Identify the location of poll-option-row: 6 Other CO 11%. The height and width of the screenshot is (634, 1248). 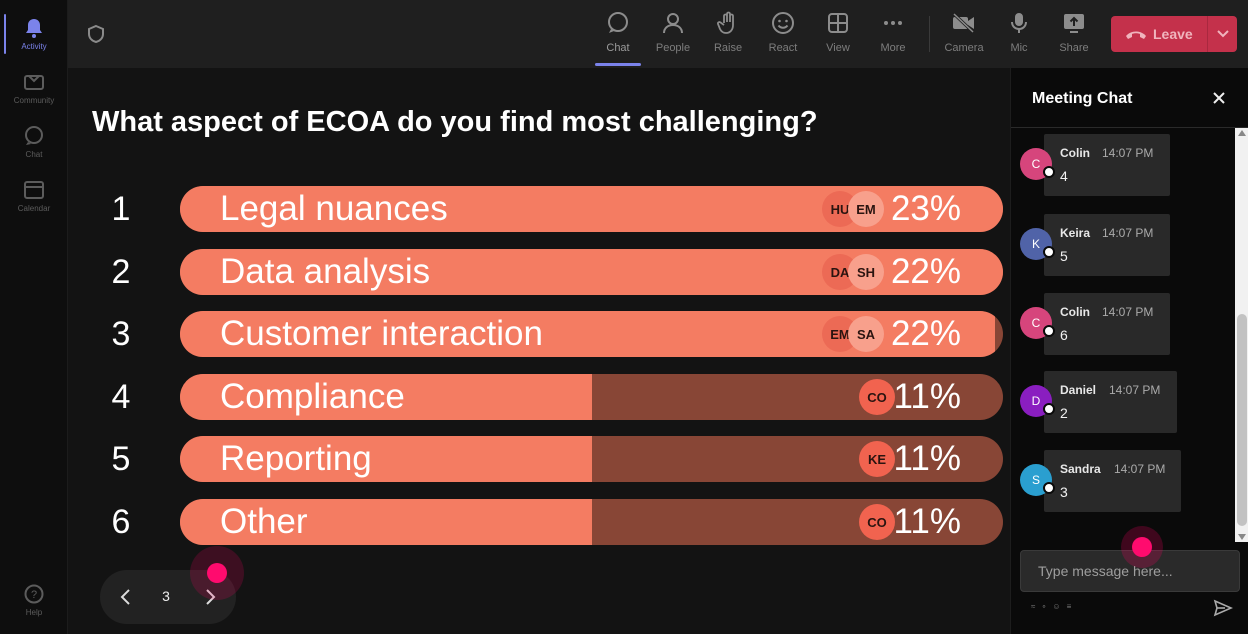
(539, 522).